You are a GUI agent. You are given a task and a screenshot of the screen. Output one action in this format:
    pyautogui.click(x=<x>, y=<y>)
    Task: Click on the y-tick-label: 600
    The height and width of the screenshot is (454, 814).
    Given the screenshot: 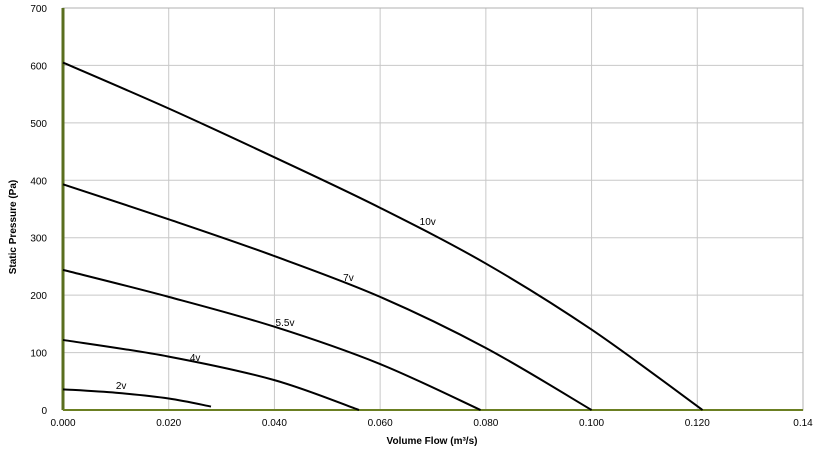 What is the action you would take?
    pyautogui.click(x=38, y=66)
    